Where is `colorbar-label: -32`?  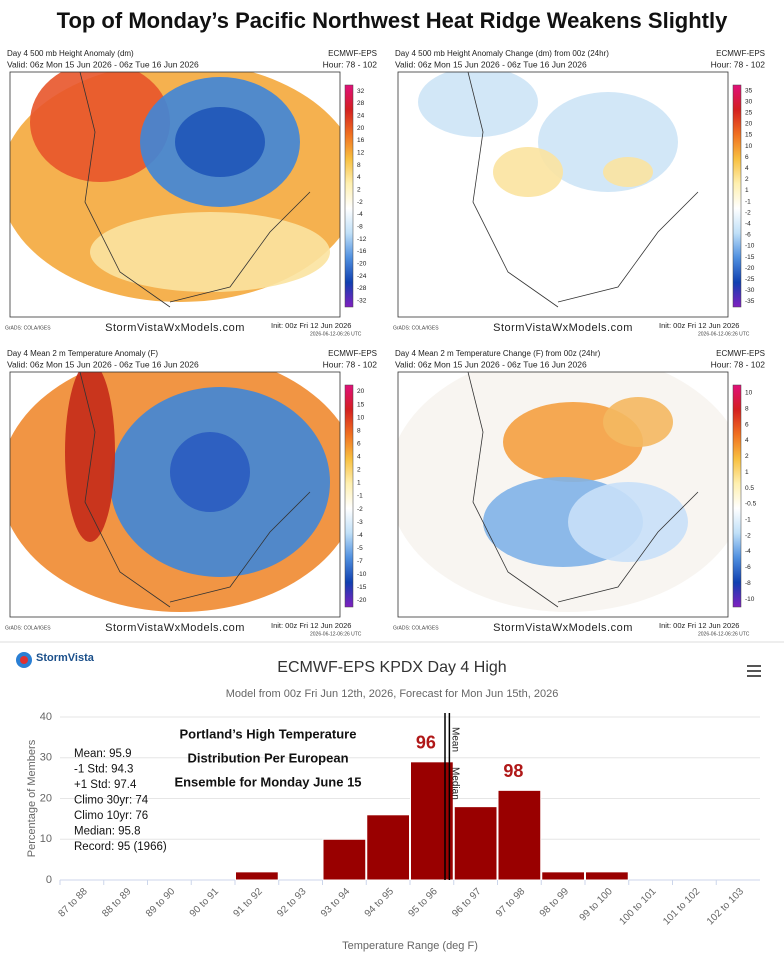
colorbar-label: -32 is located at coordinates (362, 301).